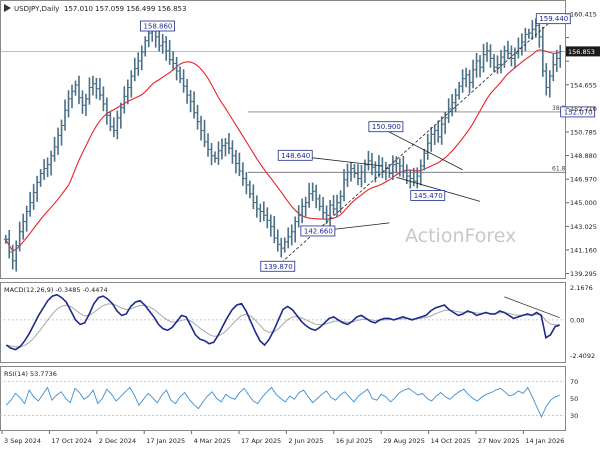  I want to click on fib-level-label: 61.8, so click(559, 168).